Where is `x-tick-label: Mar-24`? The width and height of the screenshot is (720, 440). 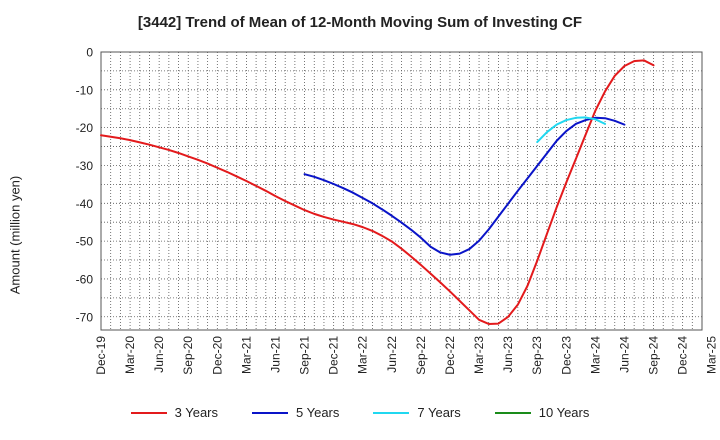 x-tick-label: Mar-24 is located at coordinates (595, 355).